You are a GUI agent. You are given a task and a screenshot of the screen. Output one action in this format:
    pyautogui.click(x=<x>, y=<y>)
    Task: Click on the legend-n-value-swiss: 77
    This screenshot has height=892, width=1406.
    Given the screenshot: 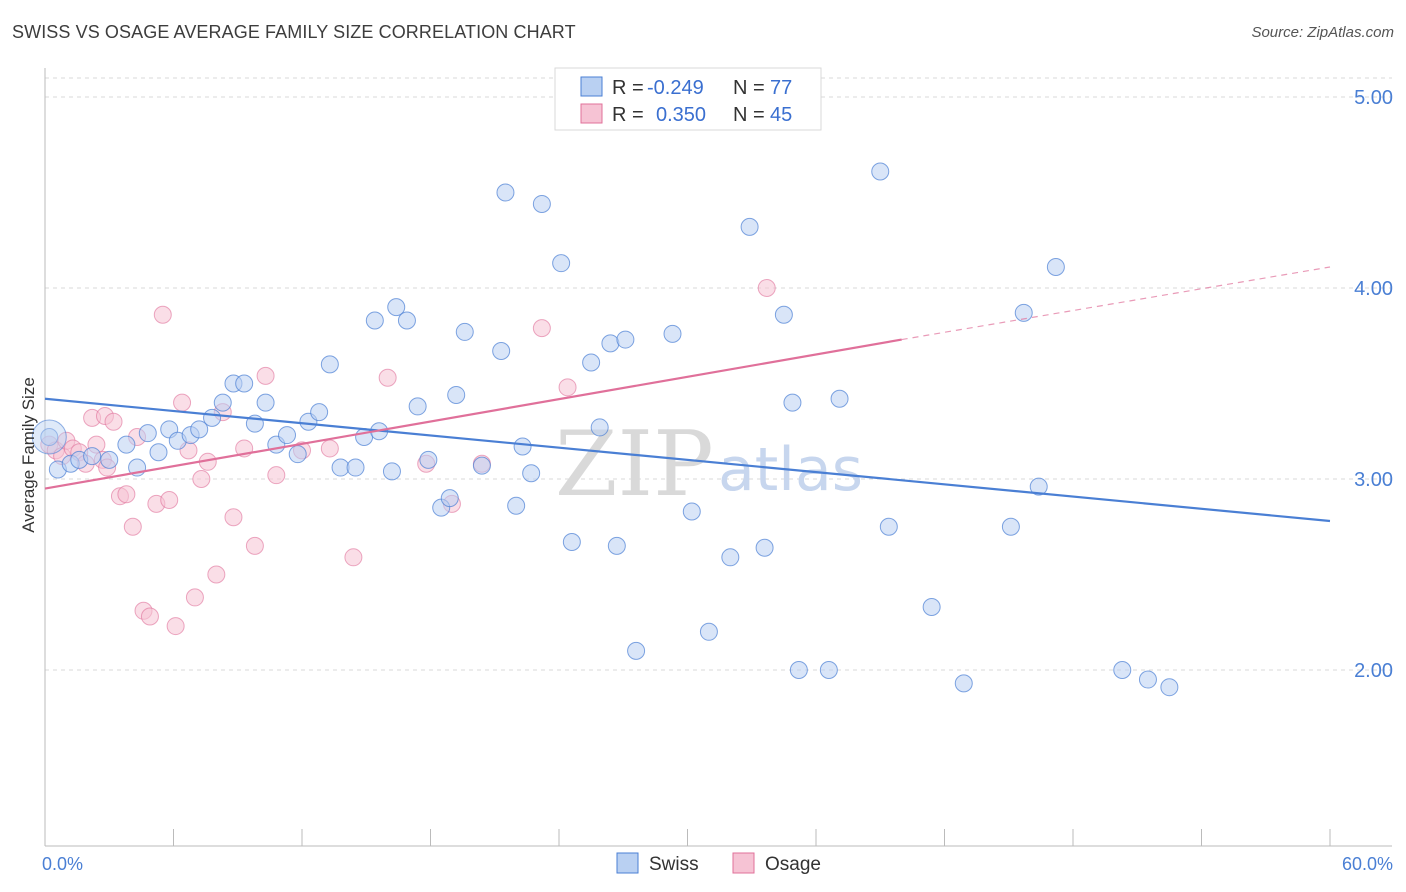 What is the action you would take?
    pyautogui.click(x=781, y=88)
    